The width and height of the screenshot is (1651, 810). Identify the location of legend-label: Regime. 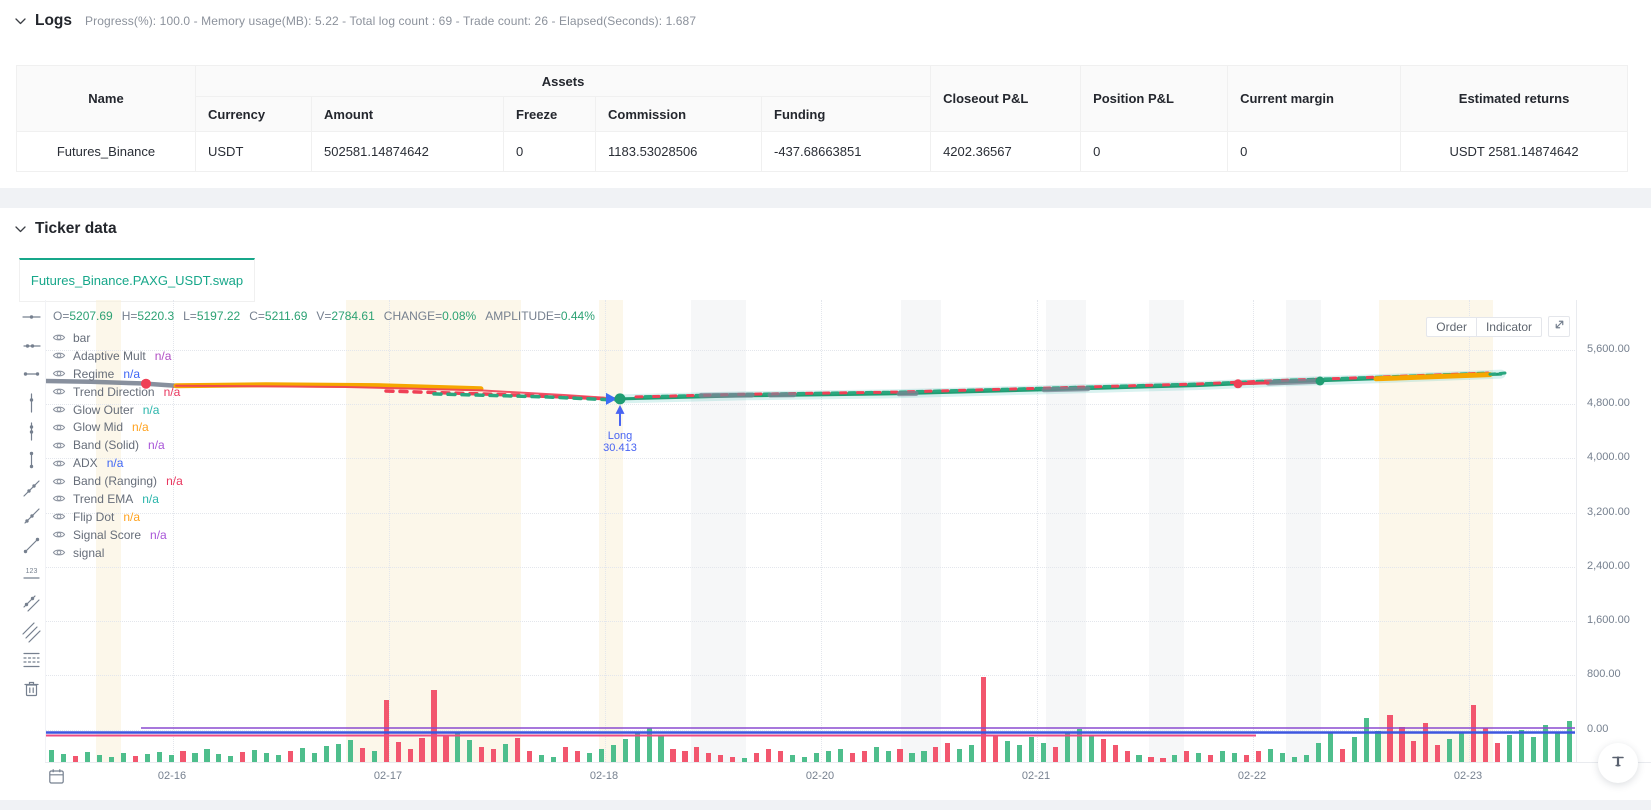
(94, 373).